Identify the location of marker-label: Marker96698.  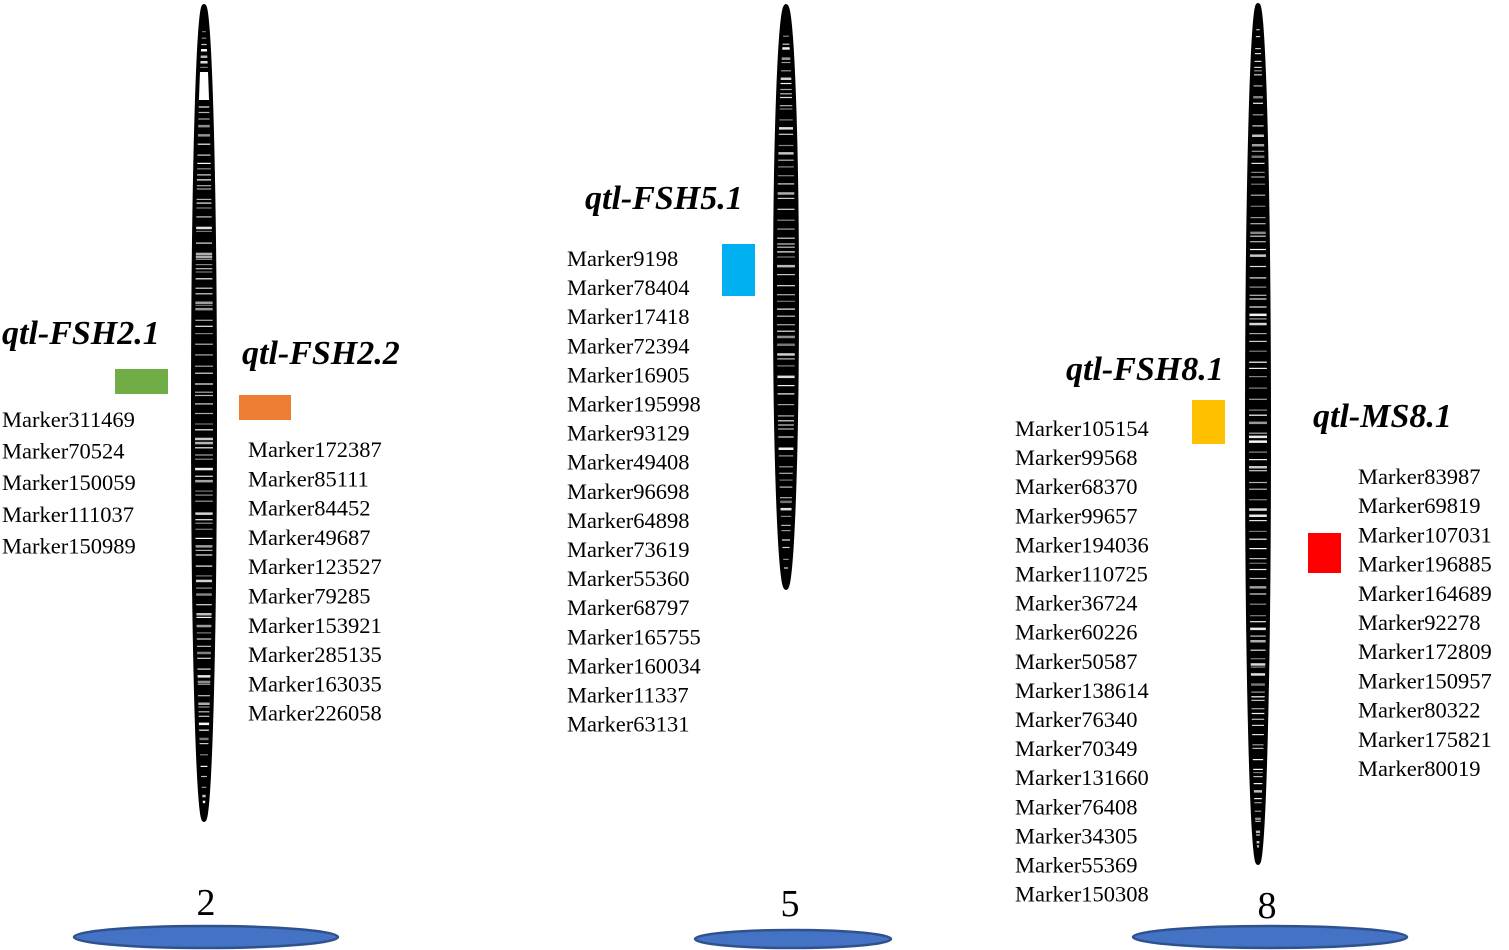
(628, 491).